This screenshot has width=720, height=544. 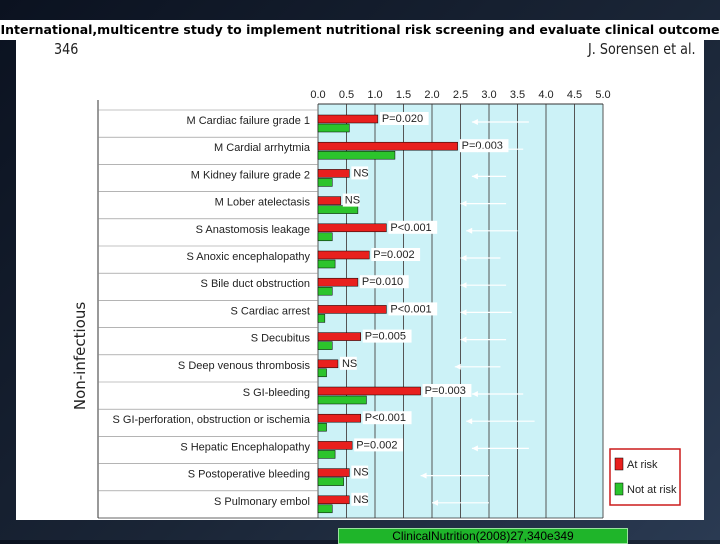 I want to click on citation-badge: ClinicalNutrition(2008)27,340e349, so click(x=483, y=536).